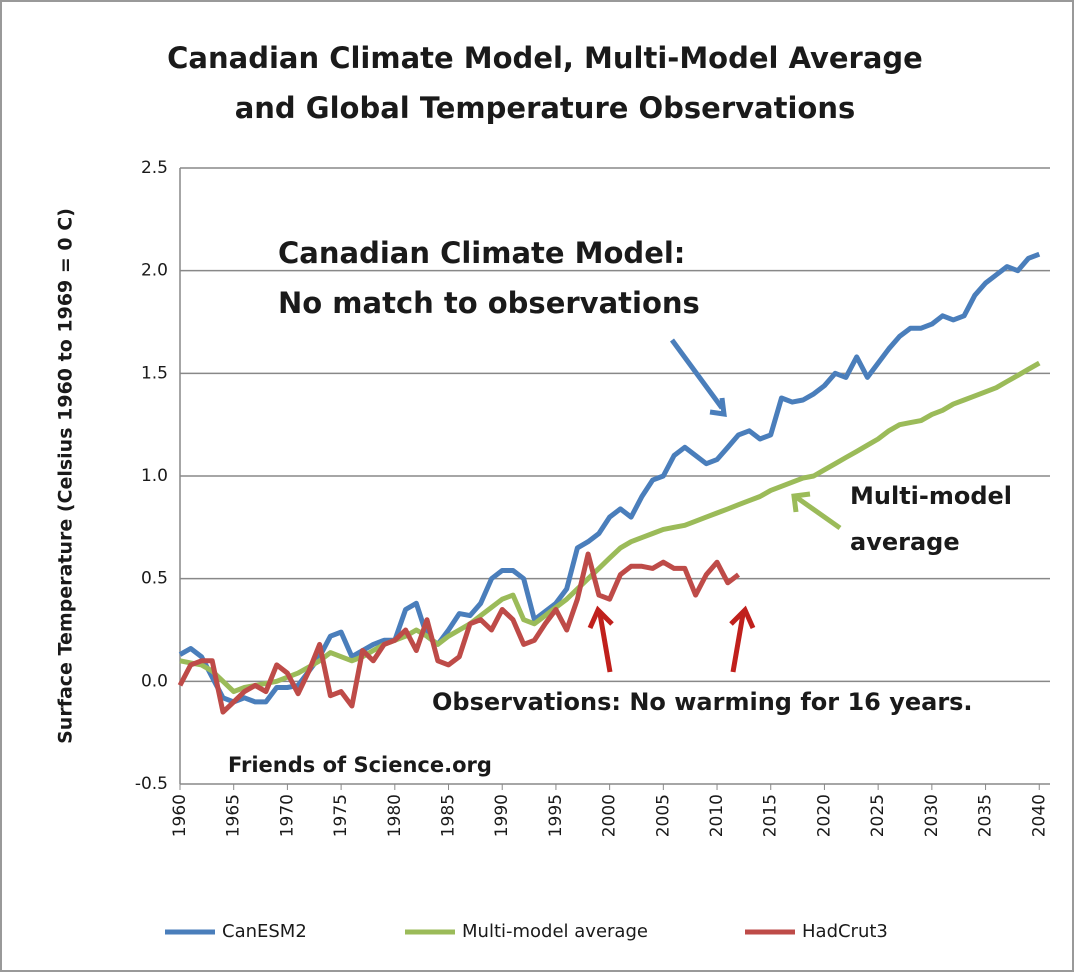 The image size is (1074, 972). I want to click on x-tick-label: 1975, so click(341, 815).